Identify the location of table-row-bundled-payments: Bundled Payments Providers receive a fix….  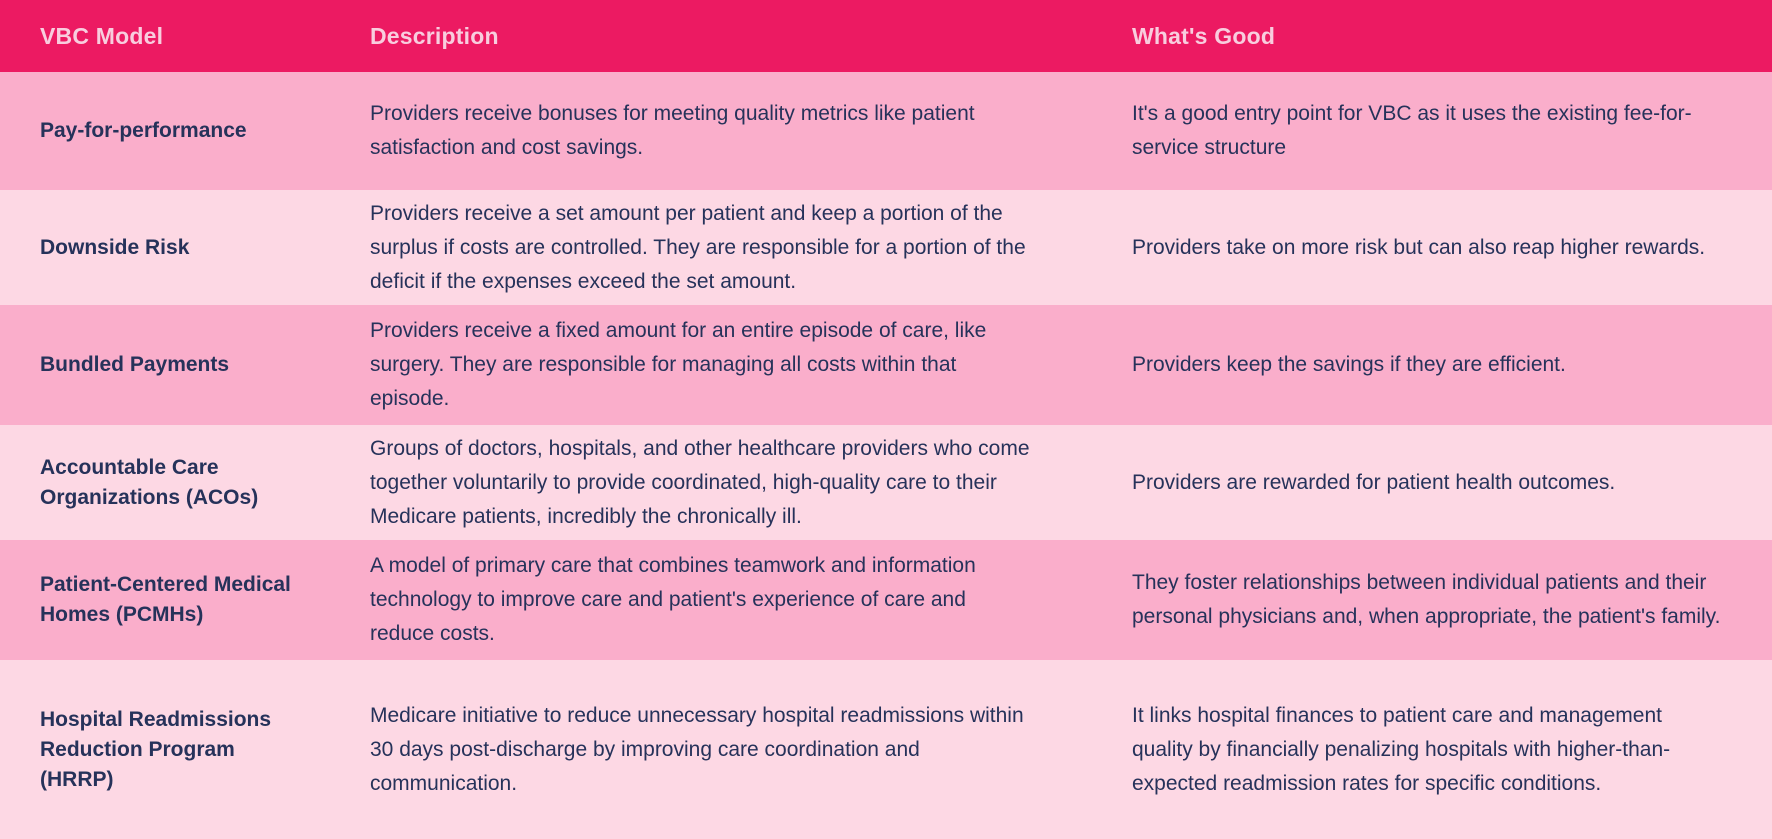
(886, 365).